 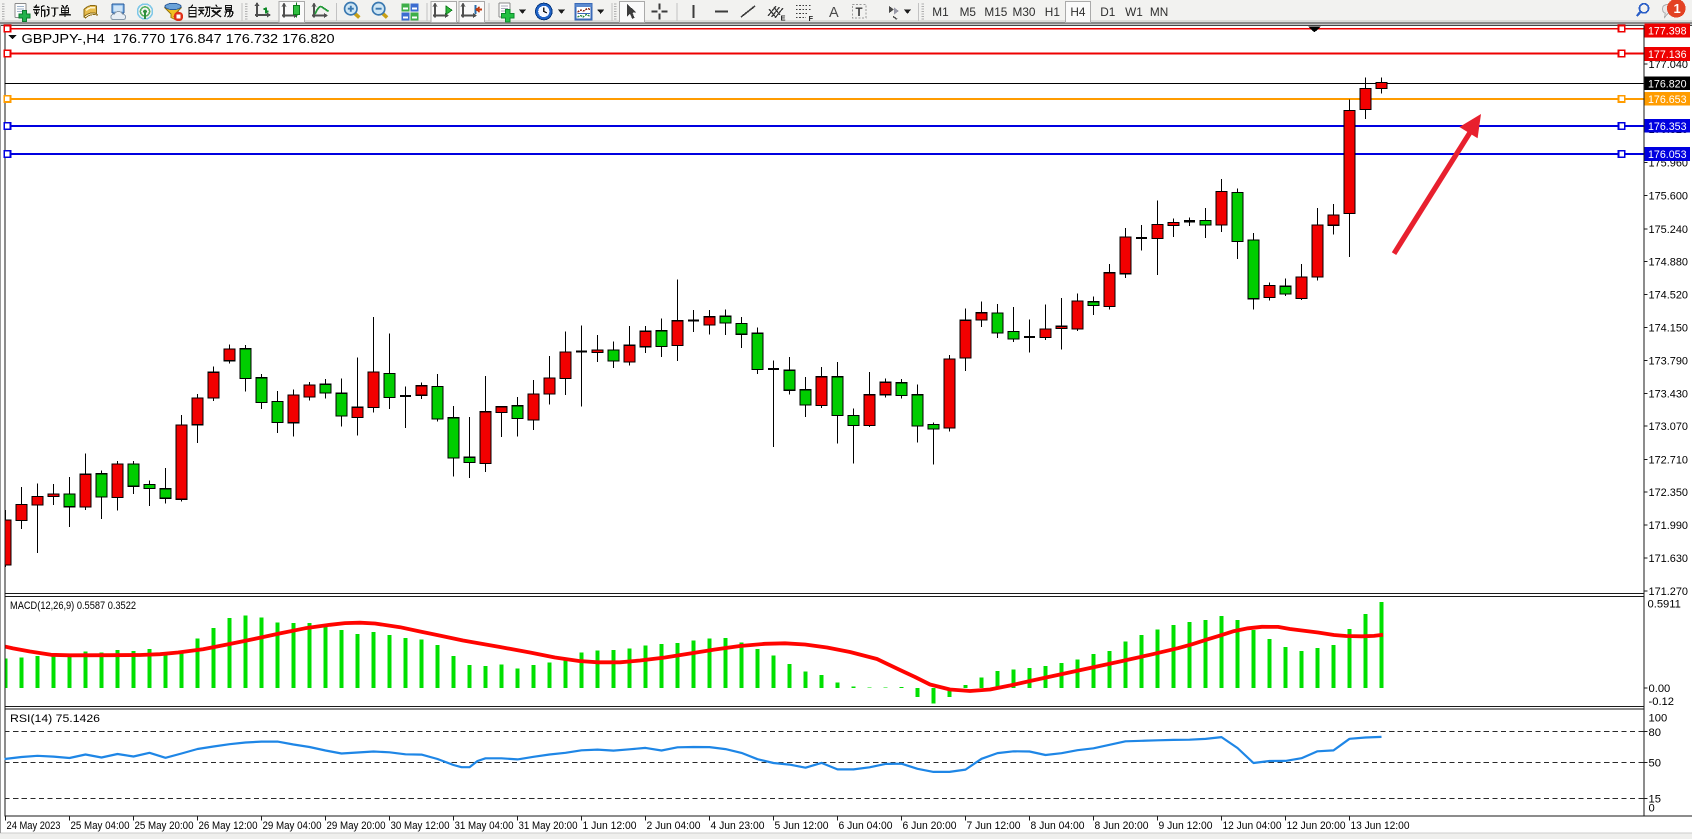 I want to click on svg-text: 6 Jun 04:00, so click(x=866, y=826).